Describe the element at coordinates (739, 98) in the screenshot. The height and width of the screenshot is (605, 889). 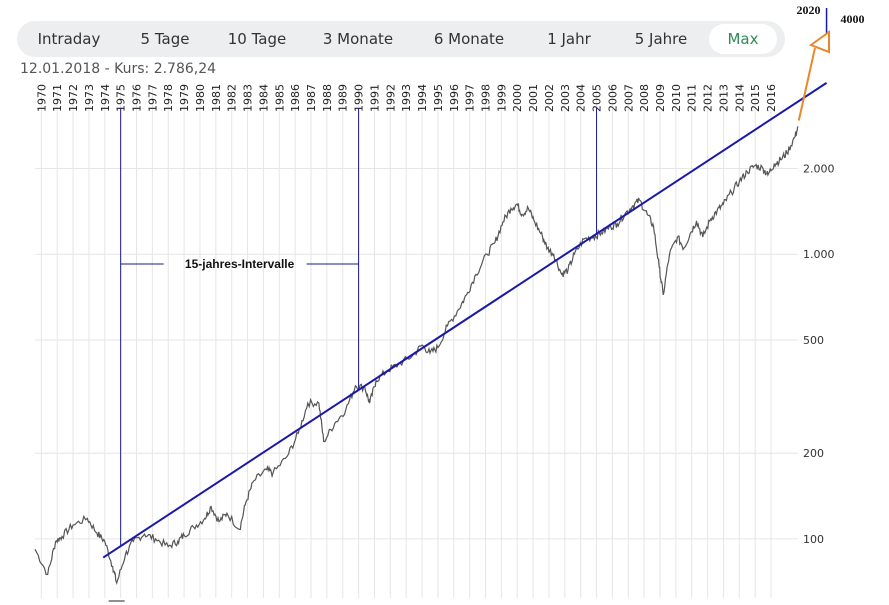
I see `year-tick-label: 2014` at that location.